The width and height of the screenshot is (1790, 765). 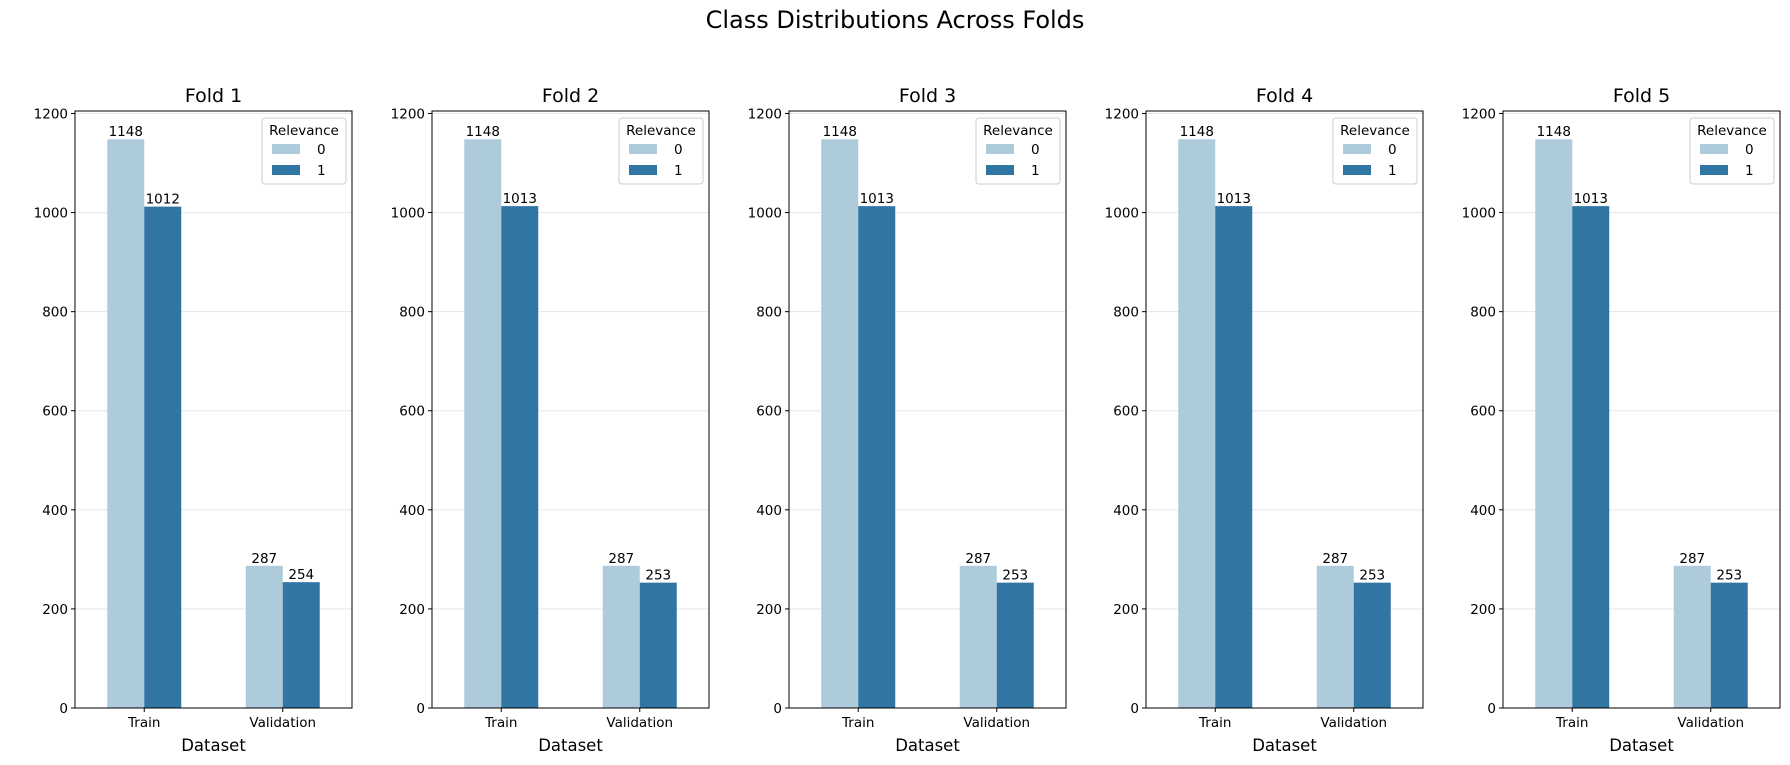 I want to click on subplot-title: Fold 2, so click(x=570, y=96).